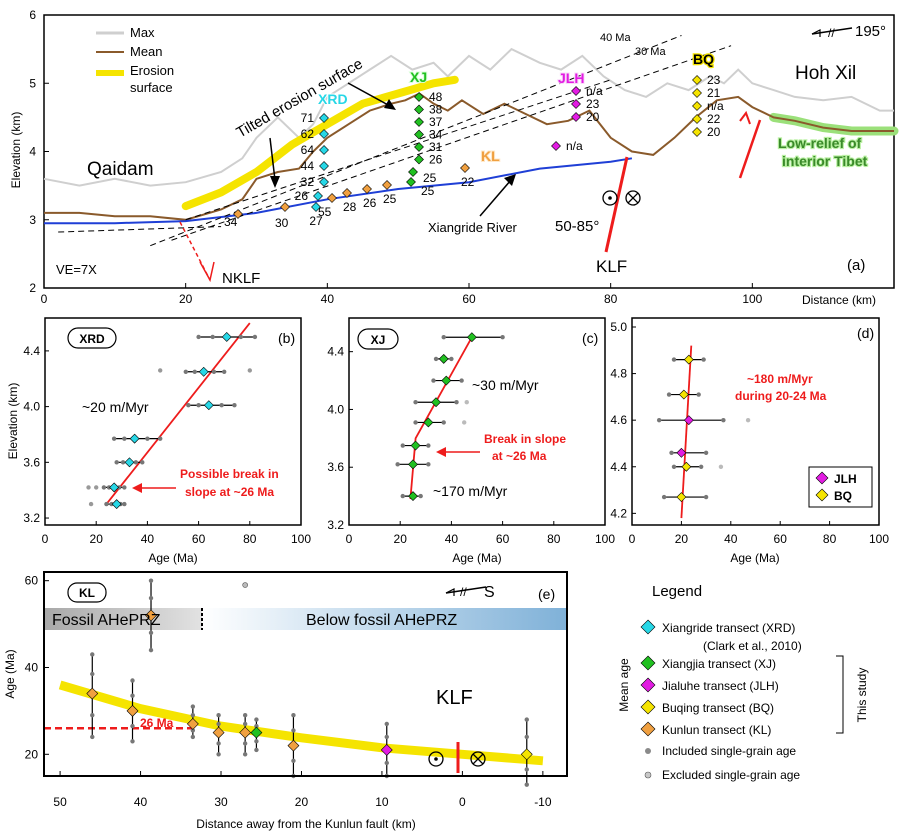 The image size is (900, 834). What do you see at coordinates (525, 439) in the screenshot?
I see `panel-c-note-1: Break in slope` at bounding box center [525, 439].